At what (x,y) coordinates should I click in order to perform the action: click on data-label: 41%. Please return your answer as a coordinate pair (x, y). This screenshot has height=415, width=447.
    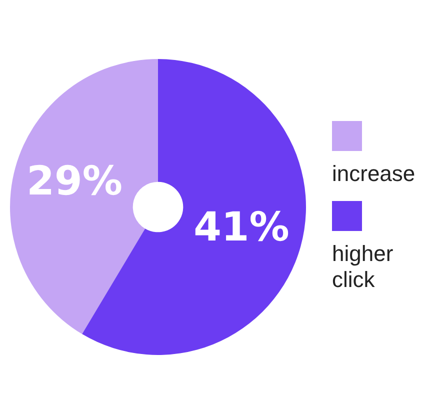
    Looking at the image, I should click on (242, 227).